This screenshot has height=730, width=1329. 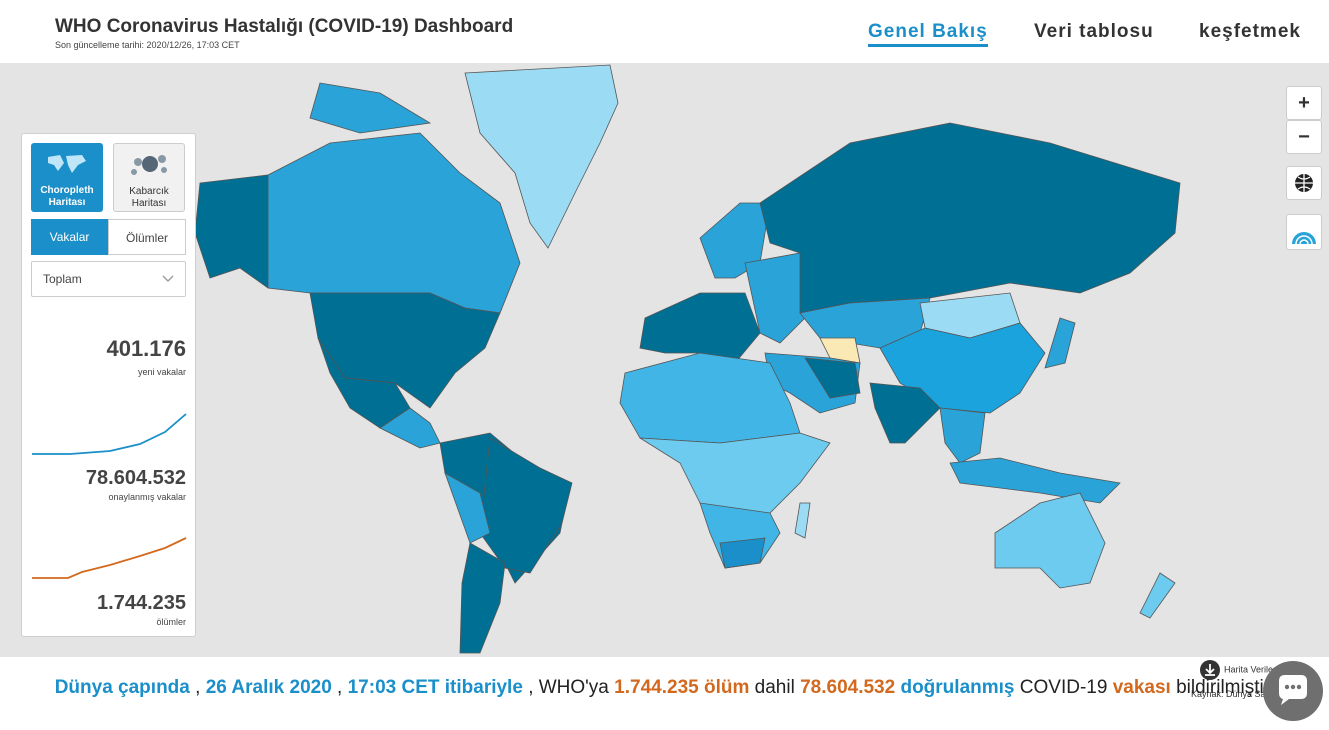 What do you see at coordinates (573, 687) in the screenshot?
I see `summary-text: WHO'ya` at bounding box center [573, 687].